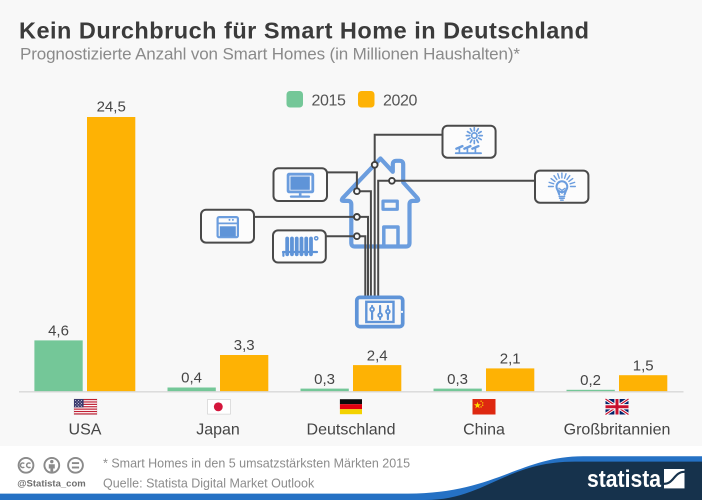 The image size is (702, 500). What do you see at coordinates (244, 345) in the screenshot?
I see `svg-text: 3,3` at bounding box center [244, 345].